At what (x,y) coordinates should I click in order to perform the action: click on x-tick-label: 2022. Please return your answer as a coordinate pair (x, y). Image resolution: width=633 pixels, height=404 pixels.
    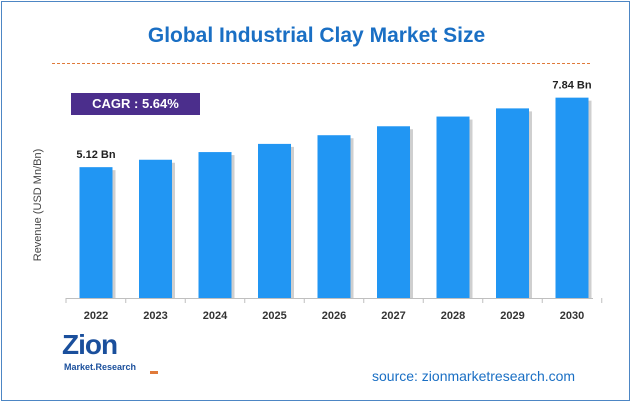
    Looking at the image, I should click on (96, 316).